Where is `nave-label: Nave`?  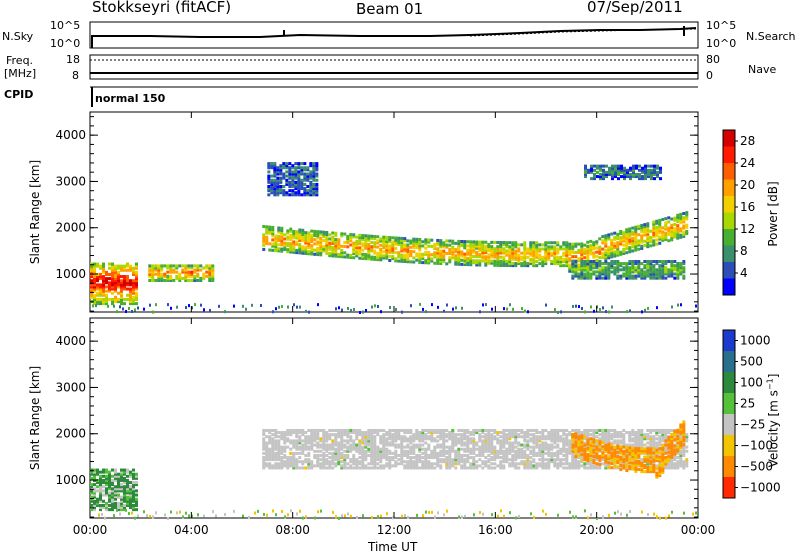 nave-label: Nave is located at coordinates (762, 69).